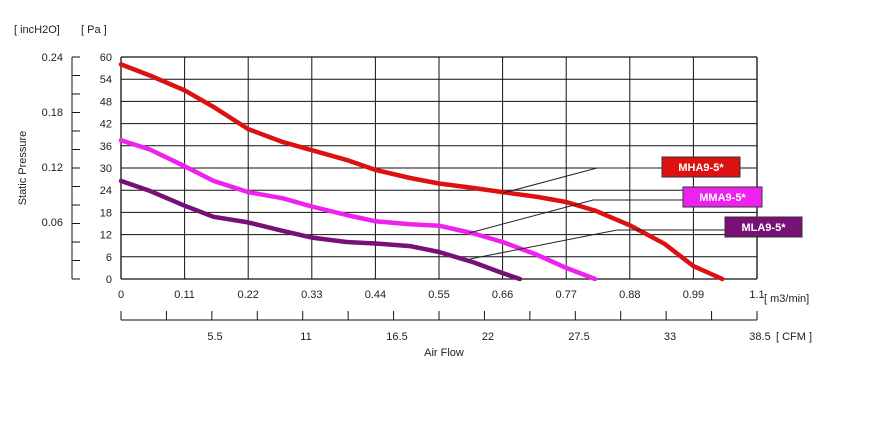  What do you see at coordinates (52, 168) in the screenshot?
I see `inch-tick-label: 0.12` at bounding box center [52, 168].